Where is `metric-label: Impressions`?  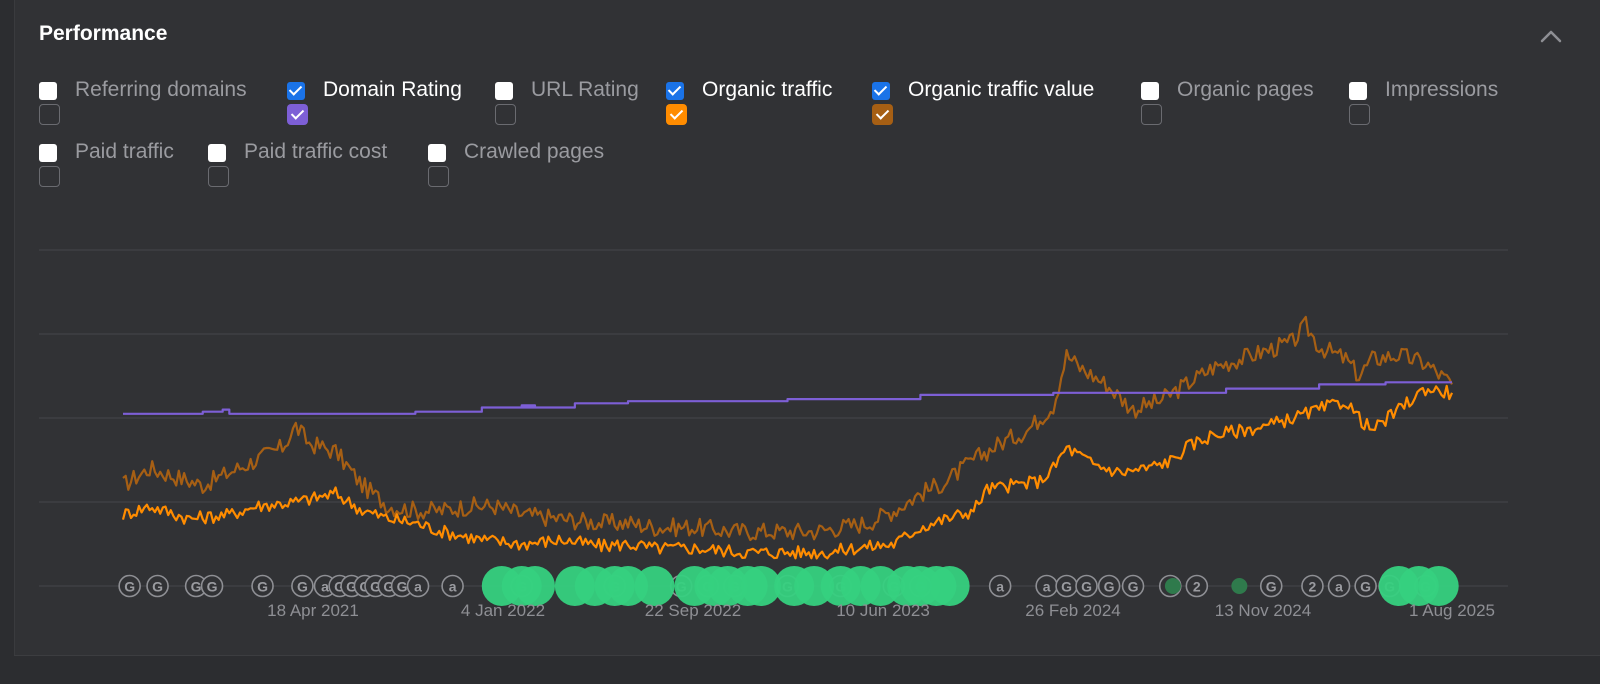
metric-label: Impressions is located at coordinates (1442, 89).